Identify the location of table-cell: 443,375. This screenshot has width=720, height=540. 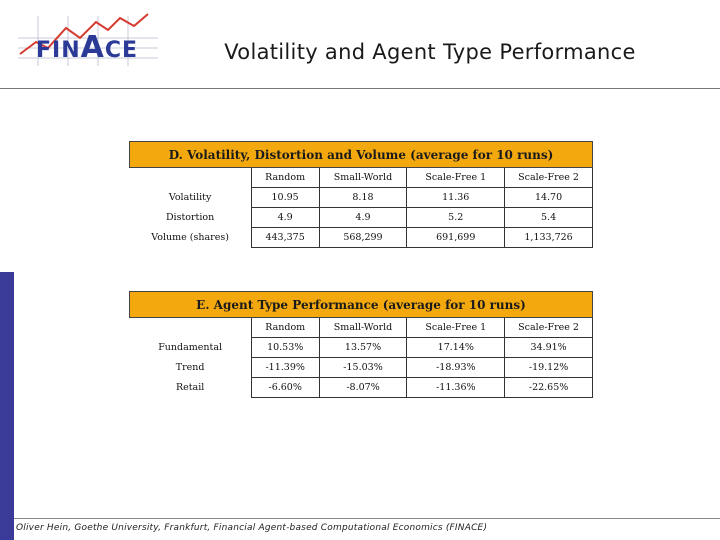
(285, 237).